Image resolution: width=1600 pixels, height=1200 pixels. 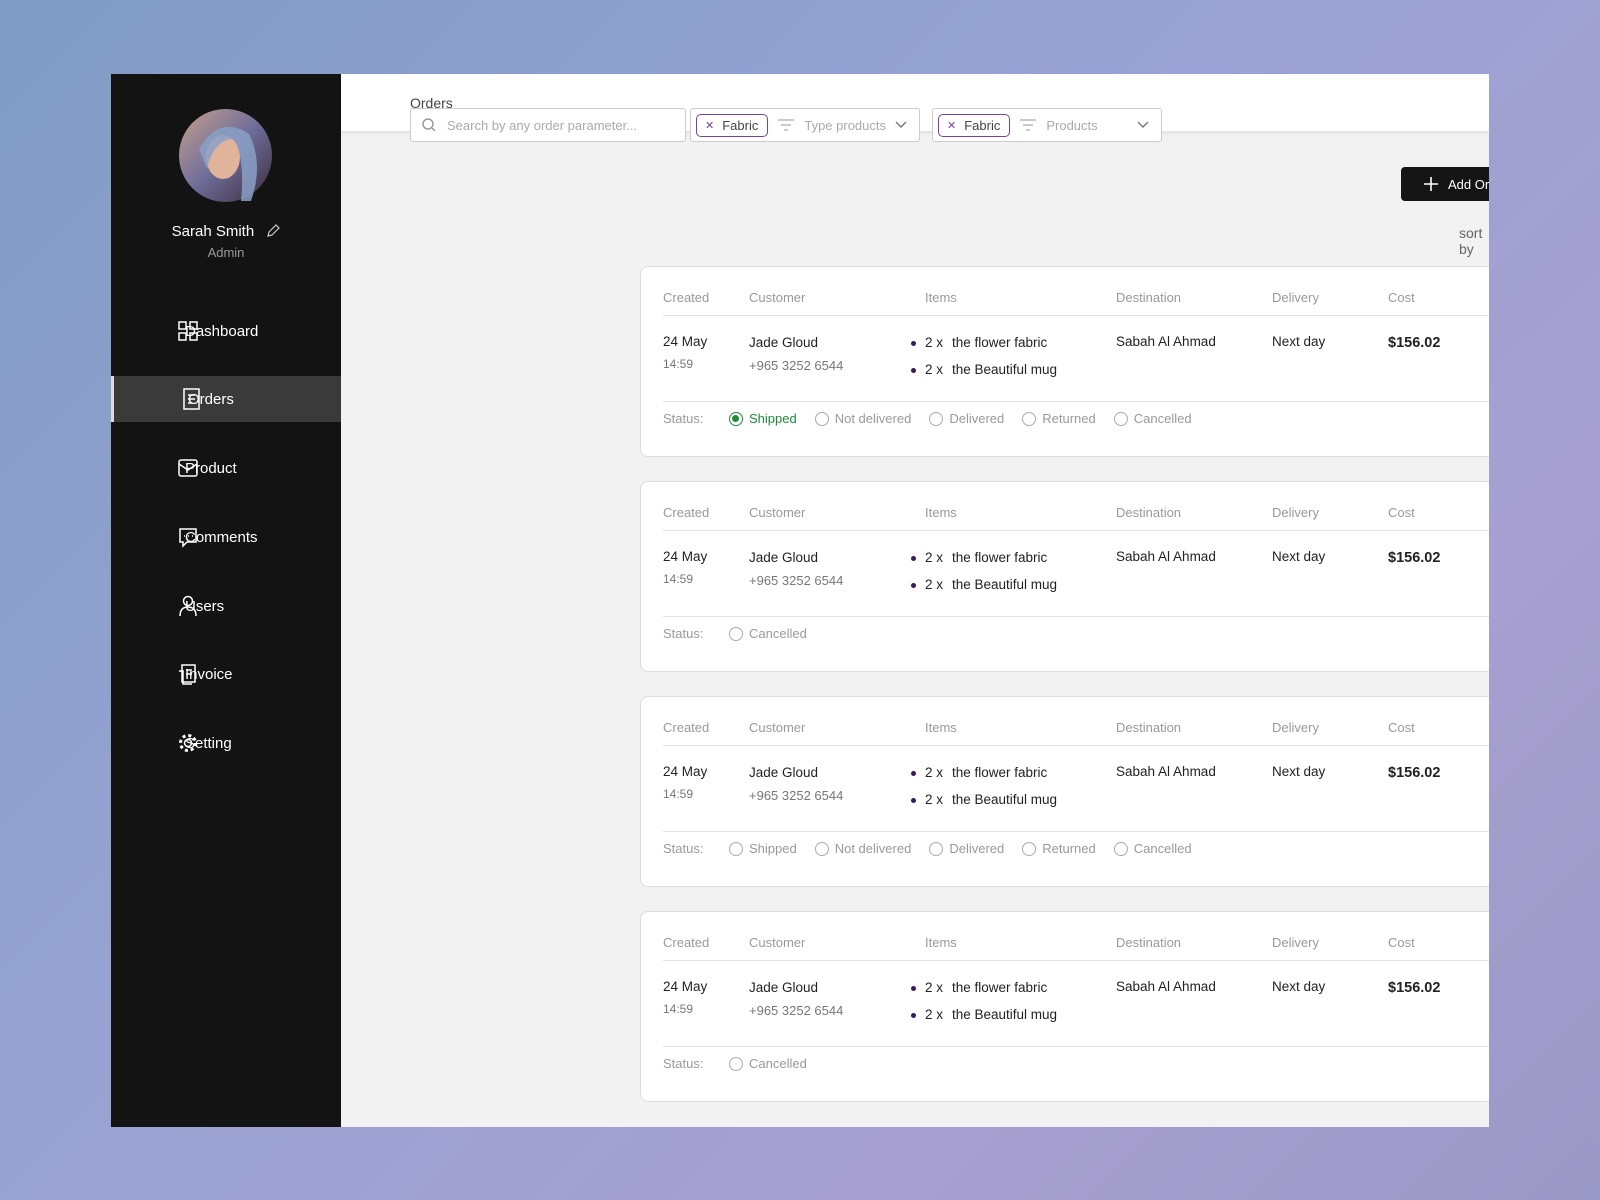 What do you see at coordinates (1401, 727) in the screenshot?
I see `column-header: Cost` at bounding box center [1401, 727].